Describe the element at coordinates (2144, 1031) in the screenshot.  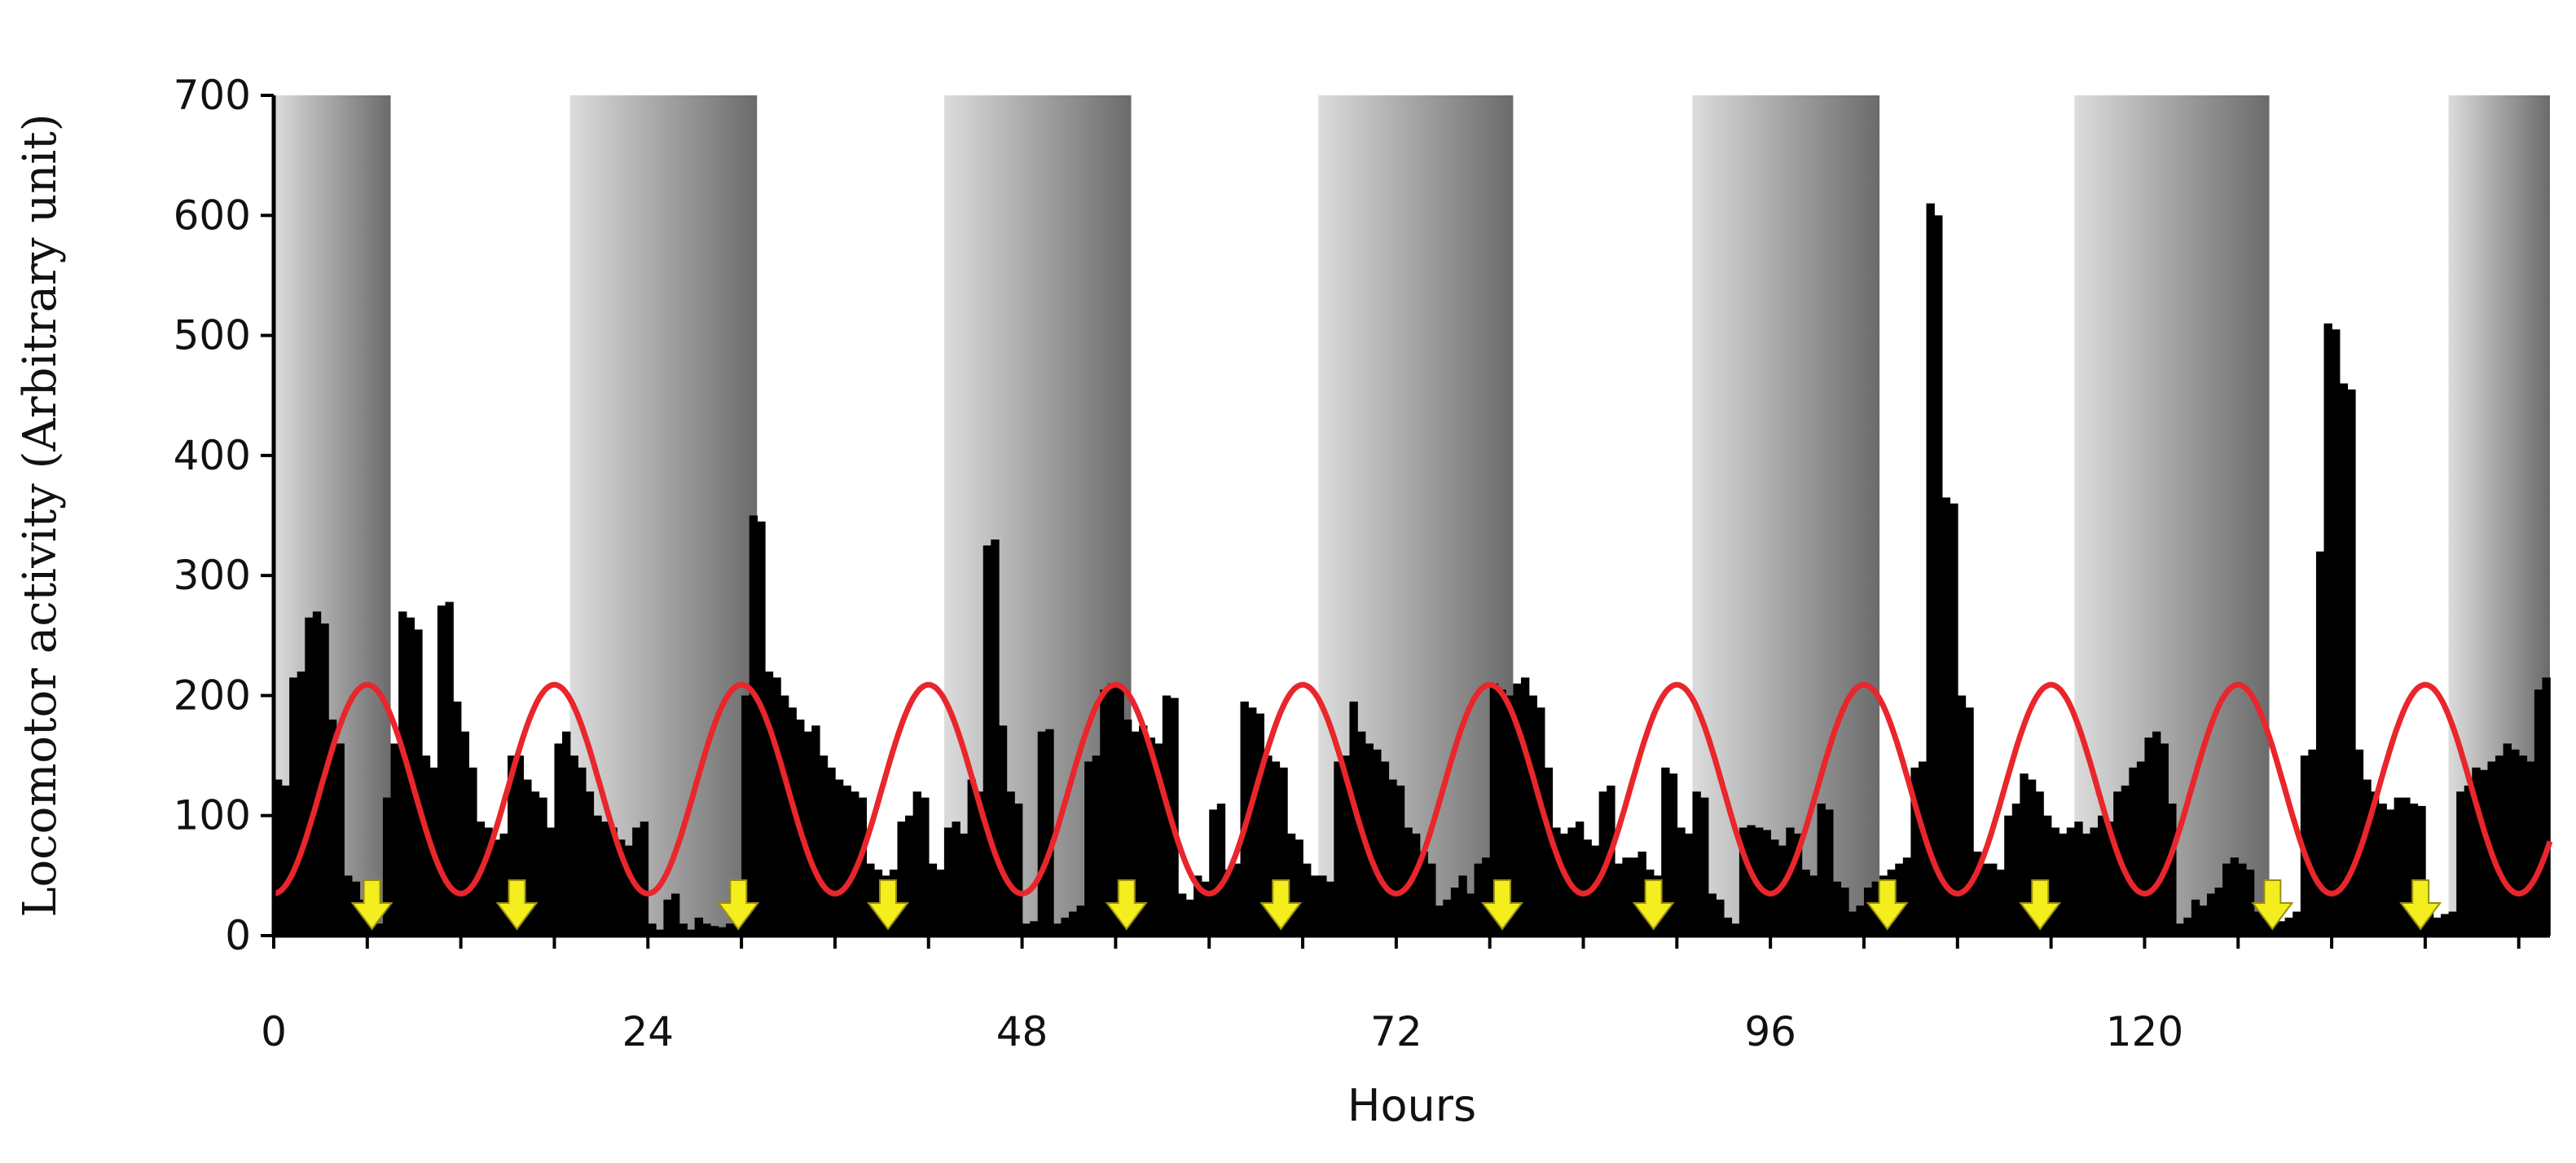
I see `x-tick-label: 120` at that location.